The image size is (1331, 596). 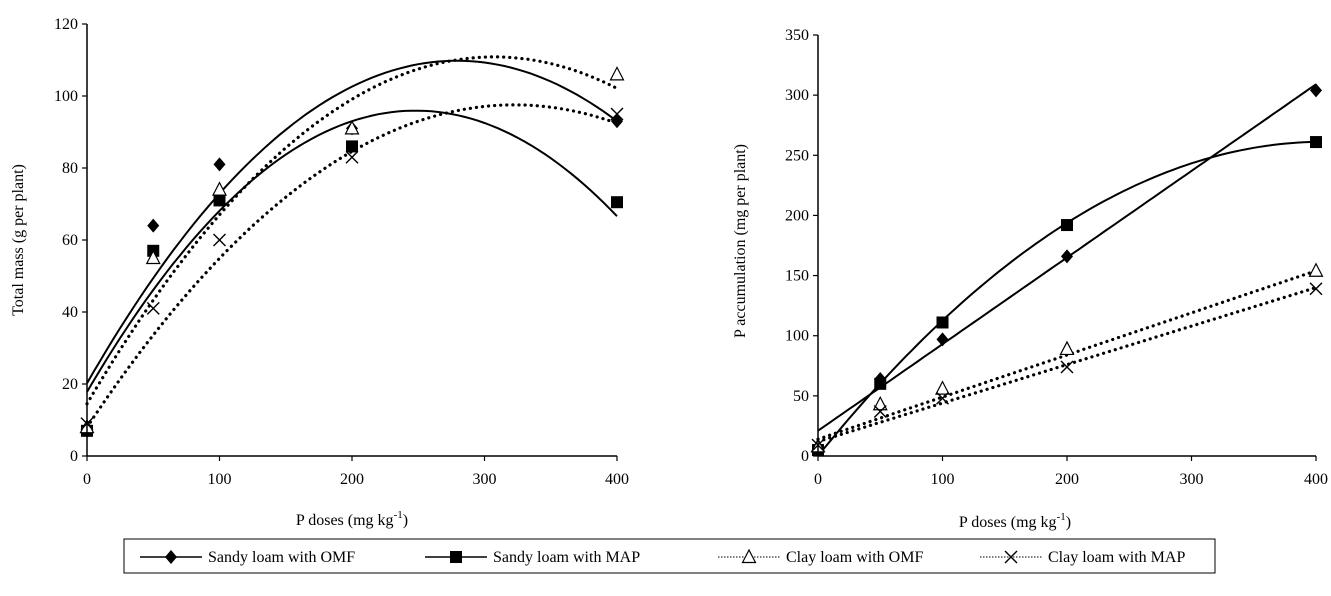 I want to click on legend-label: Clay loam with MAP, so click(x=1116, y=557).